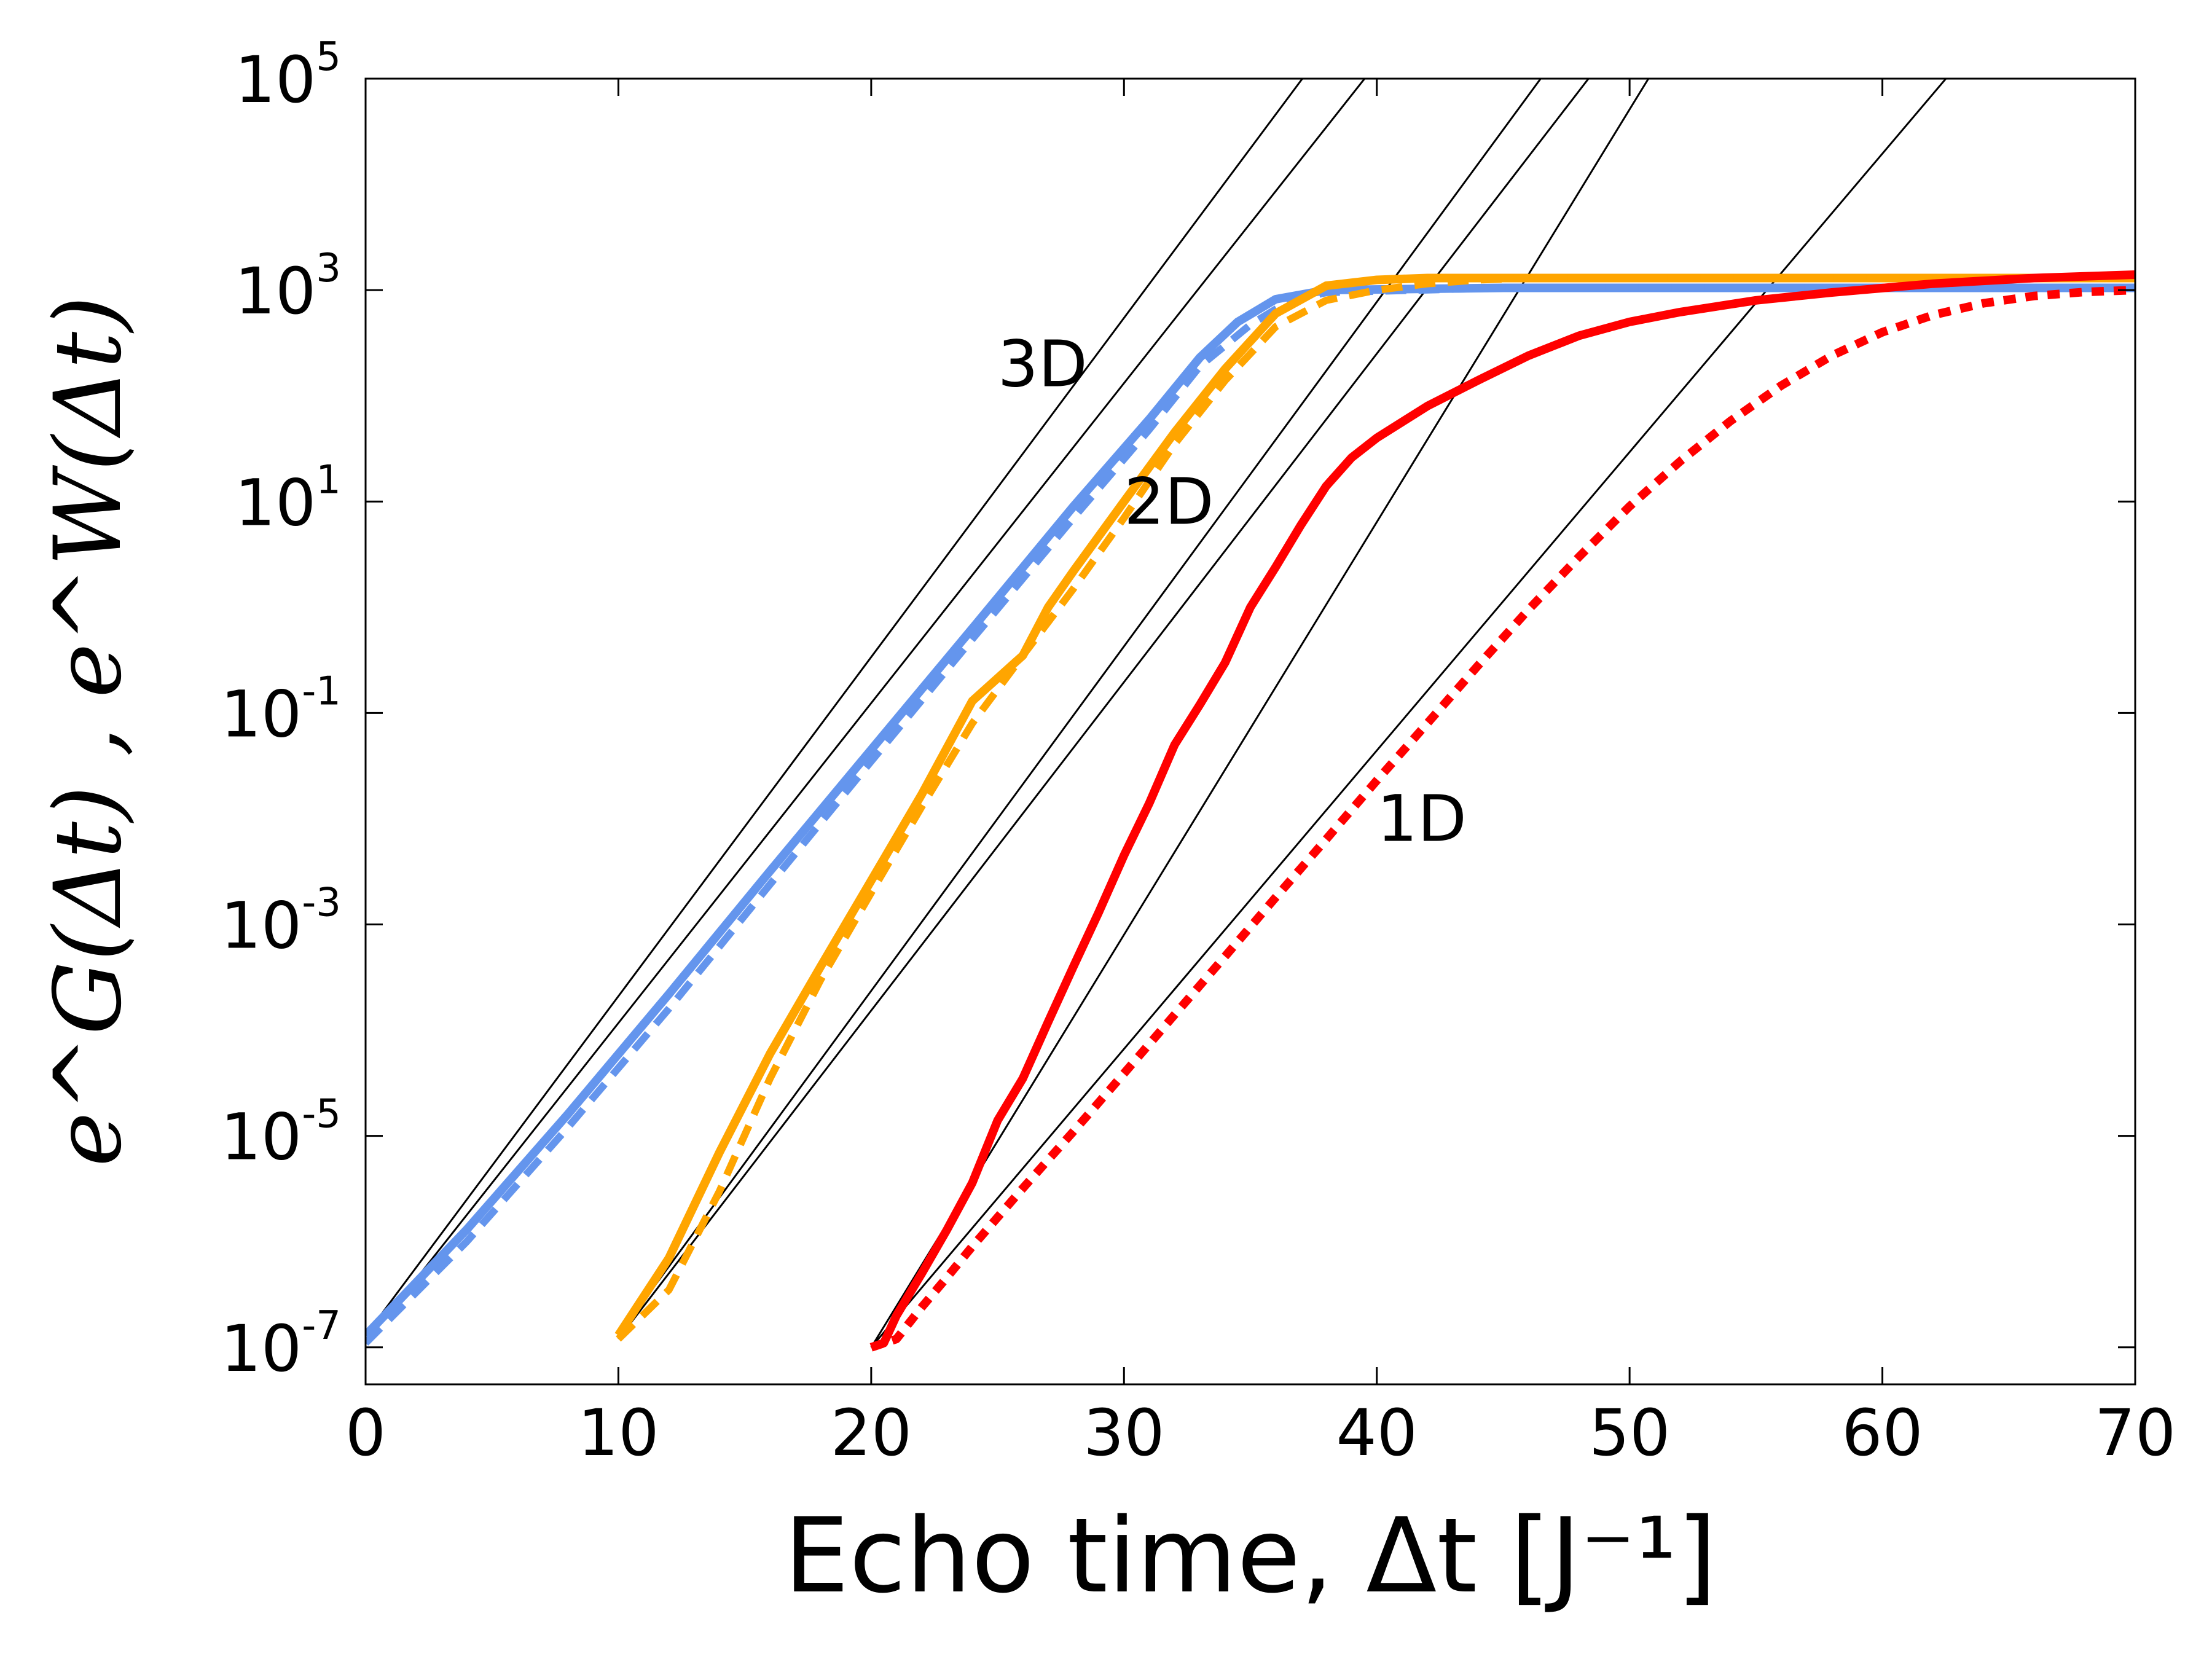 Image resolution: width=2212 pixels, height=1659 pixels. What do you see at coordinates (1123, 1432) in the screenshot?
I see `x-tick-label: 30` at bounding box center [1123, 1432].